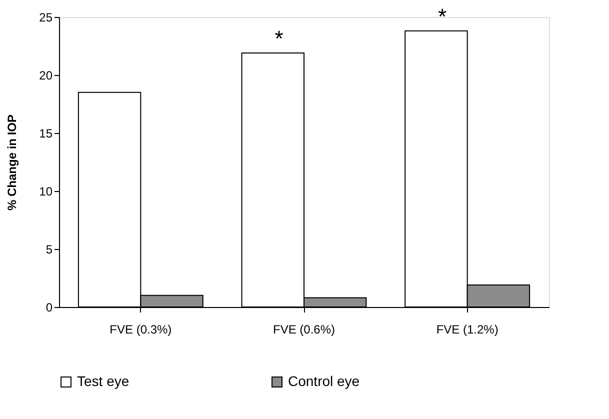 This screenshot has width=609, height=419. I want to click on y-tick-label: 15, so click(46, 133).